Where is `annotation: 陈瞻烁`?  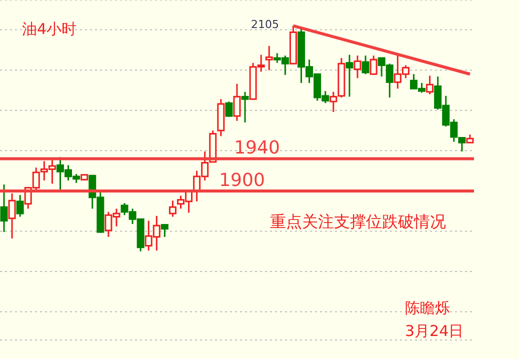
annotation: 陈瞻烁 is located at coordinates (427, 308).